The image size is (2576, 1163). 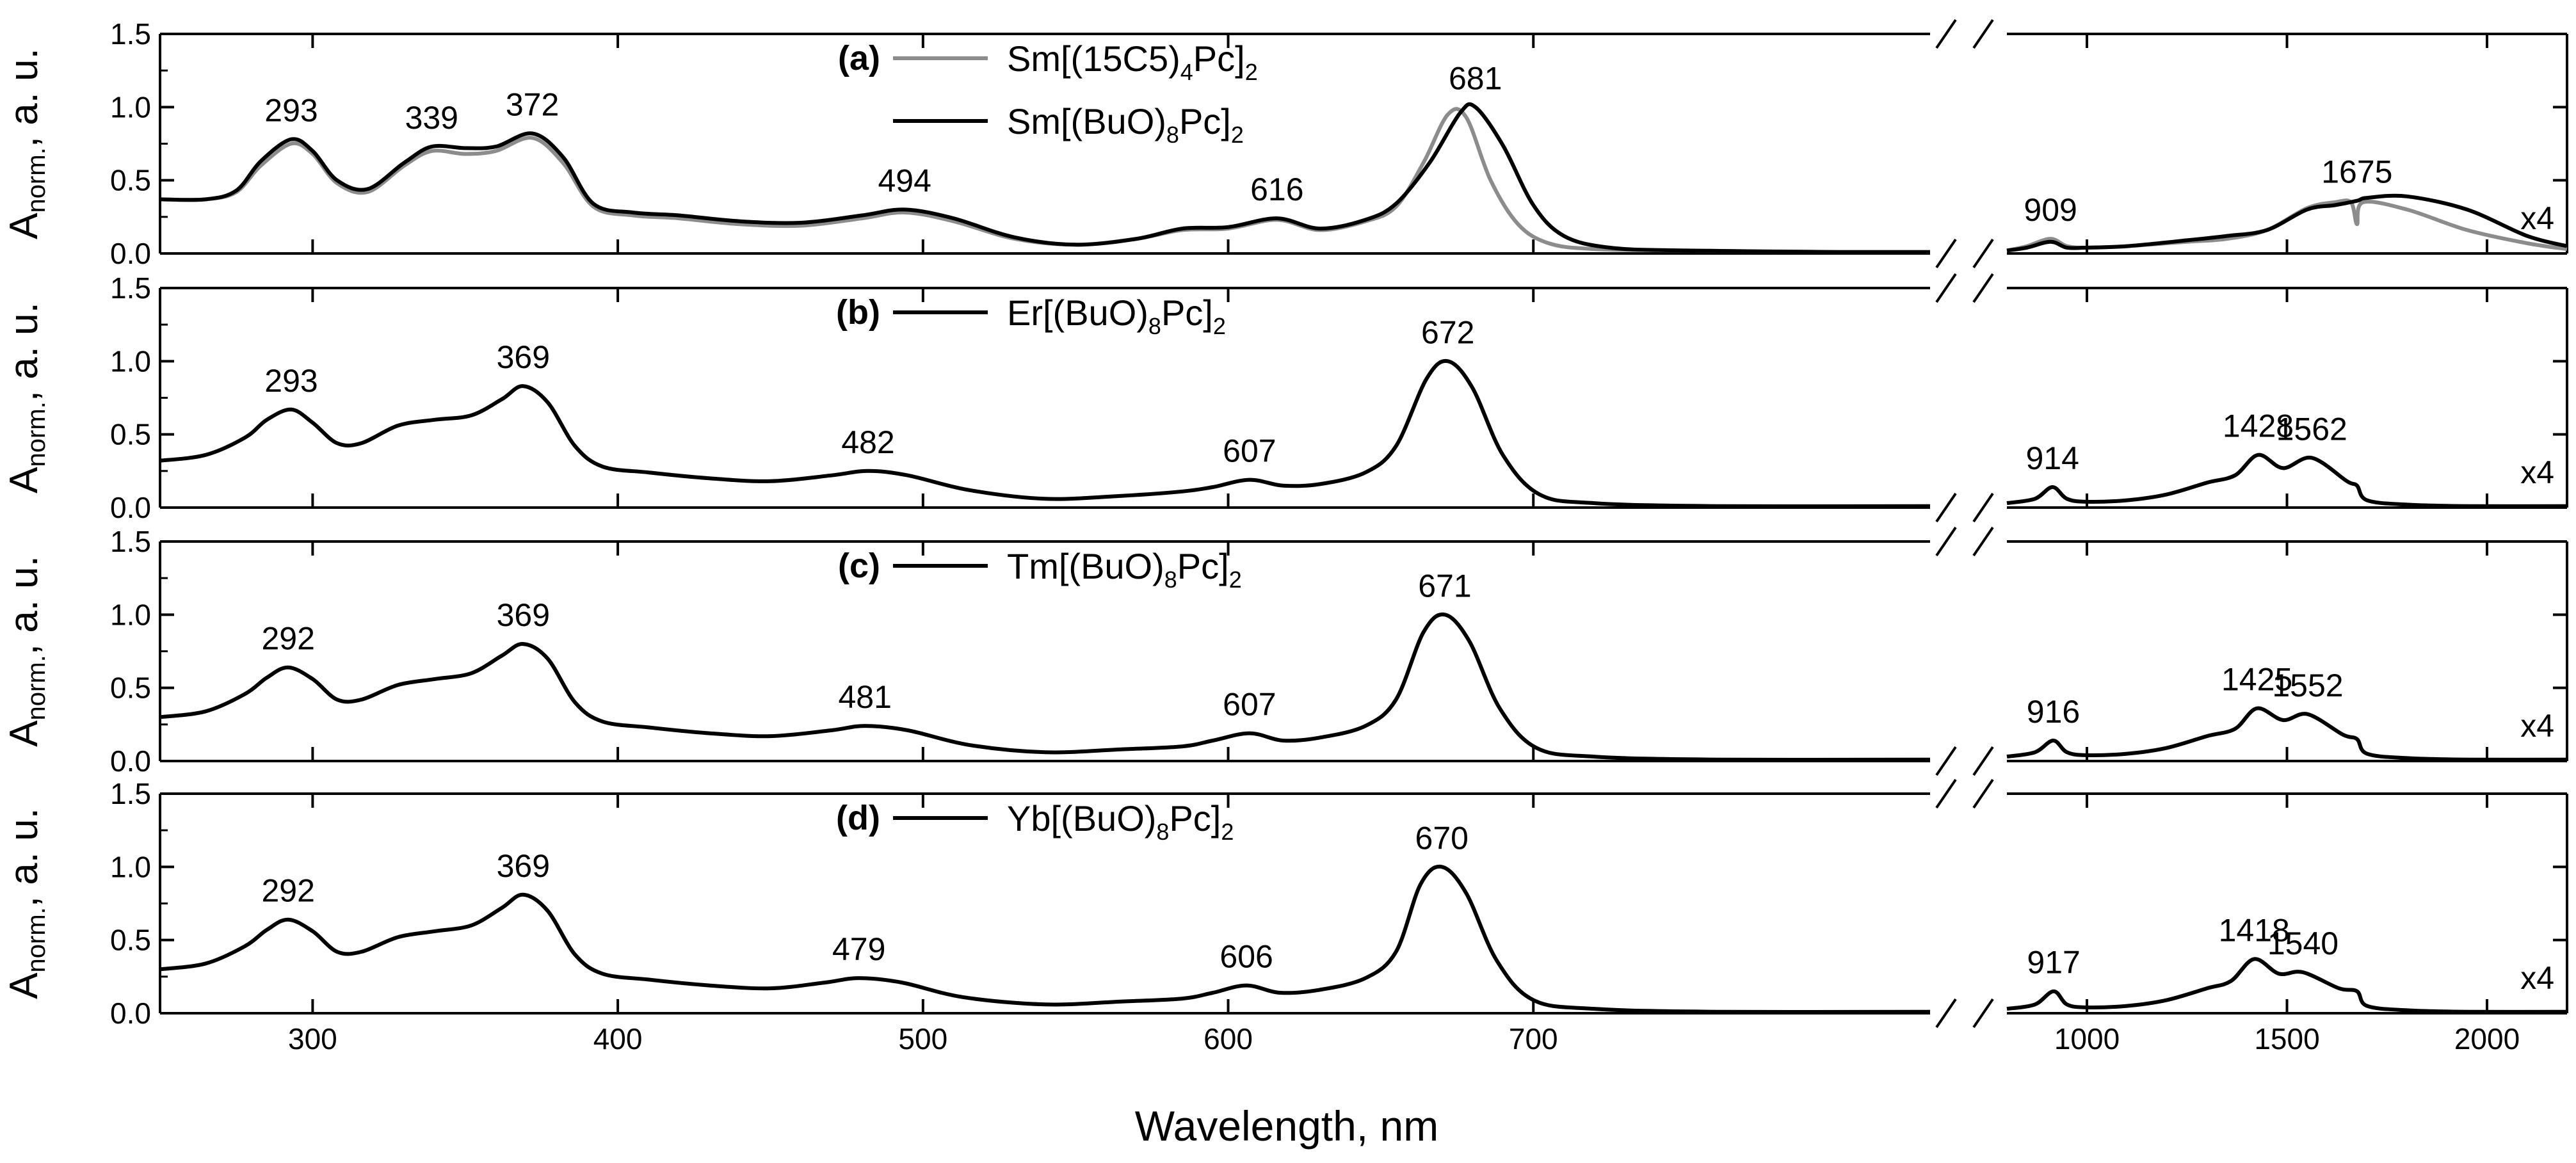 I want to click on x-tick-label: 700, so click(x=1533, y=1038).